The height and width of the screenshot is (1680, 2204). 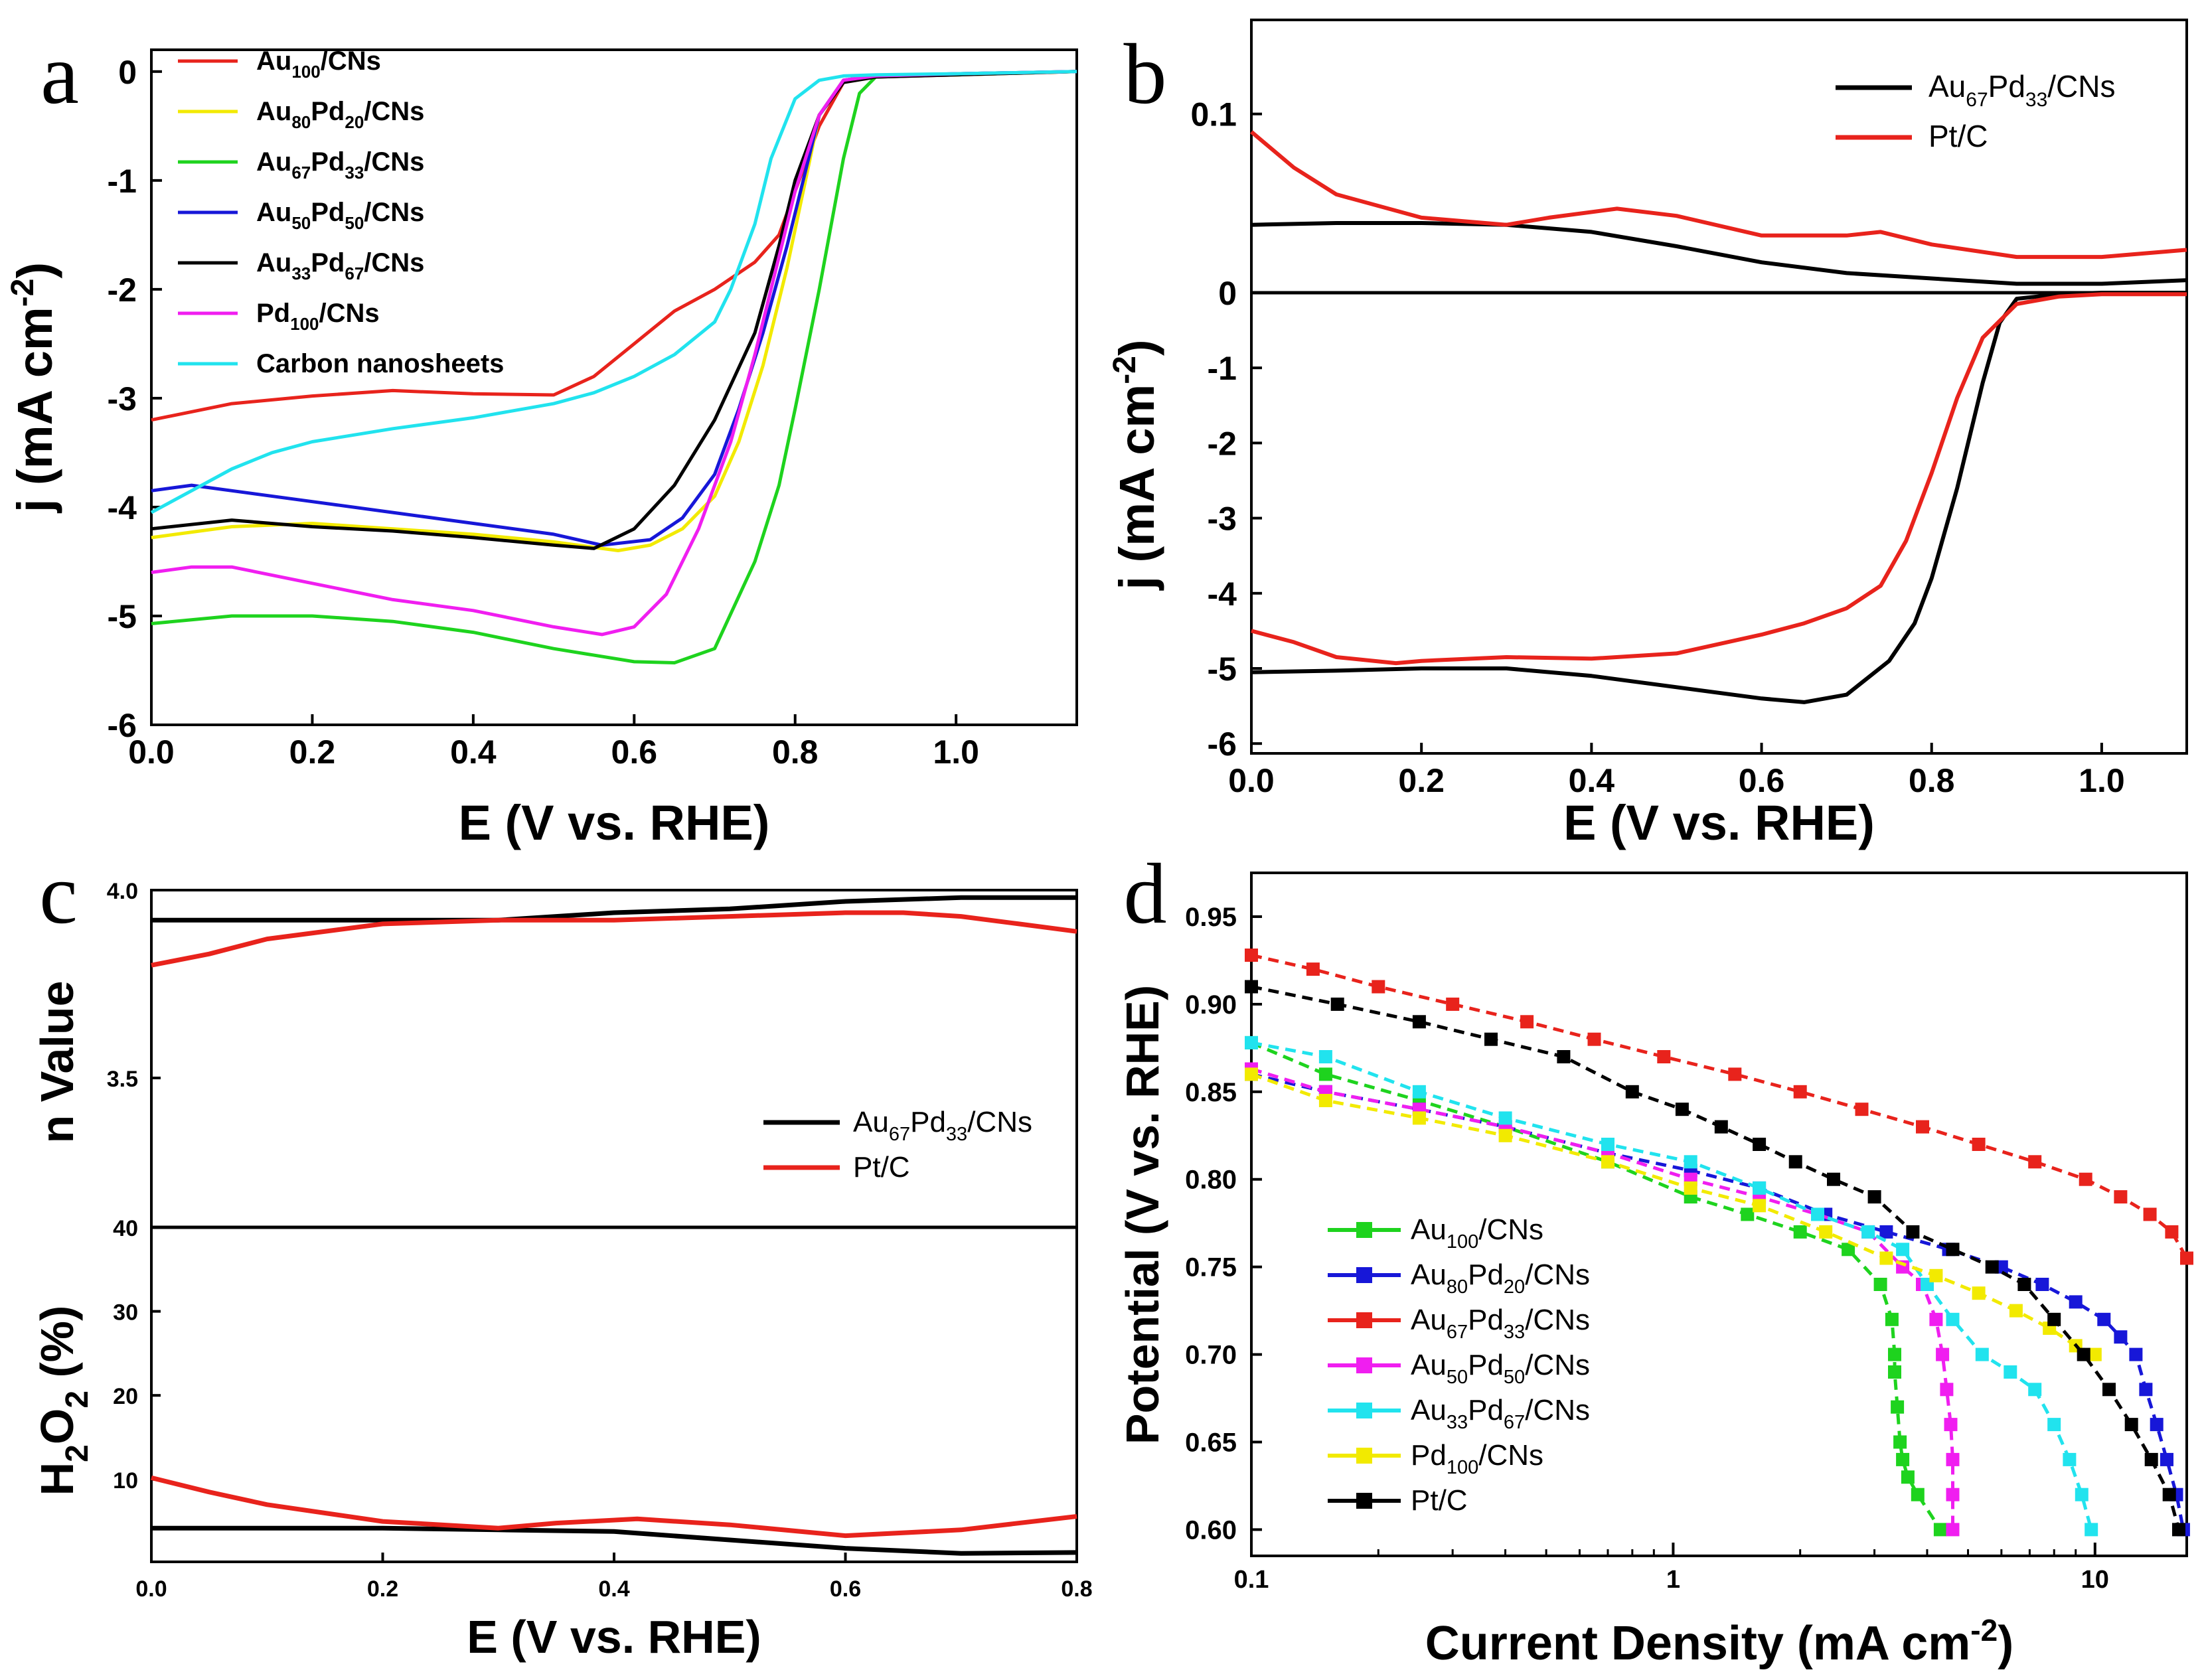 I want to click on y-tick-label: 0.65, so click(x=1211, y=1443).